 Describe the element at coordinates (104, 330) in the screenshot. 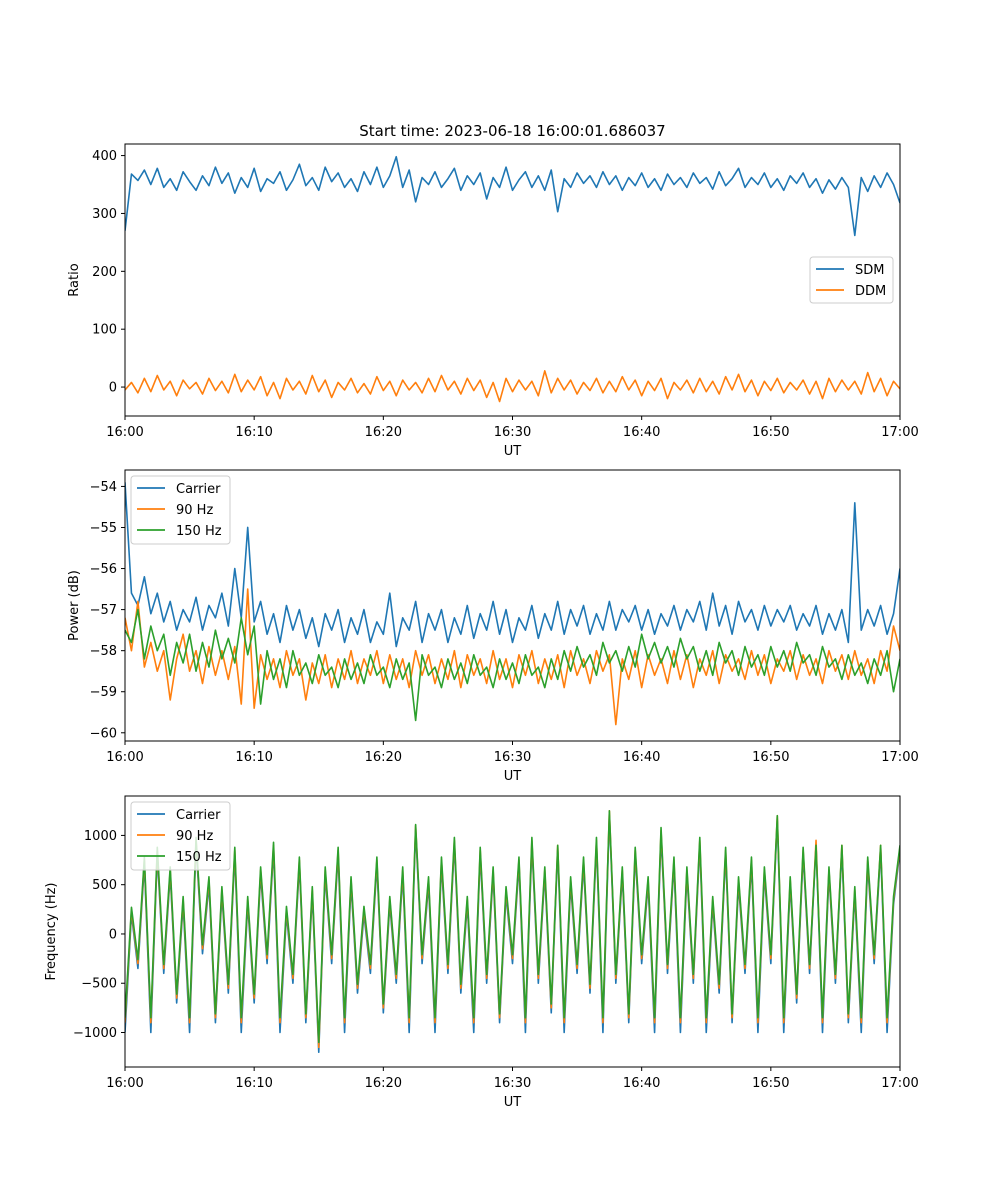

I see `ratio-y-tick-label: 100` at that location.